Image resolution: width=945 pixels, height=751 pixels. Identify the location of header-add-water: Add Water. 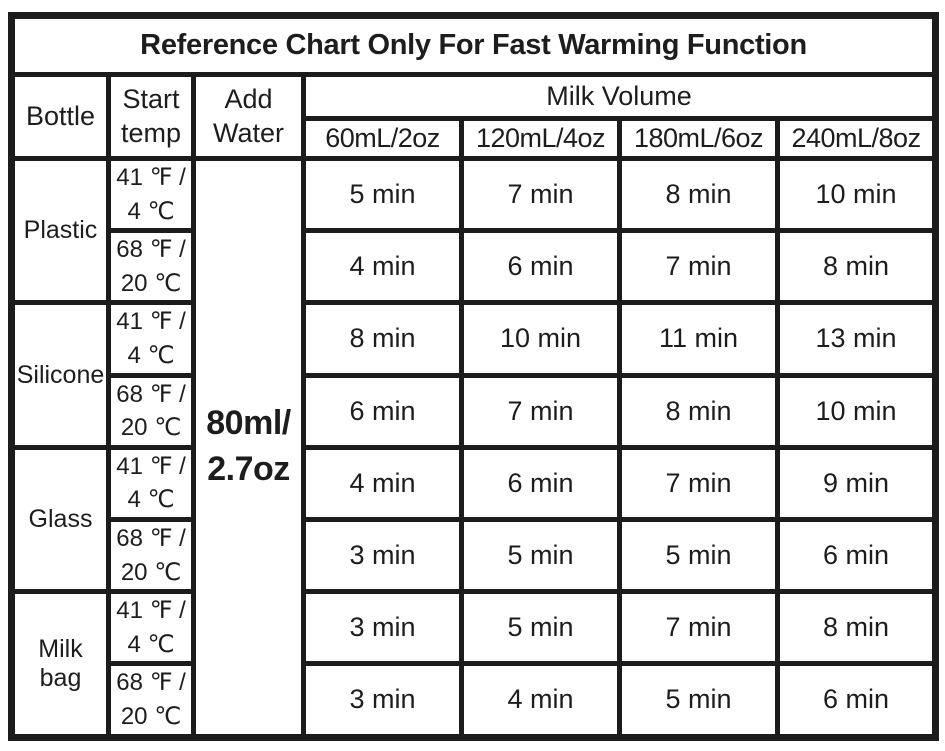
(248, 116).